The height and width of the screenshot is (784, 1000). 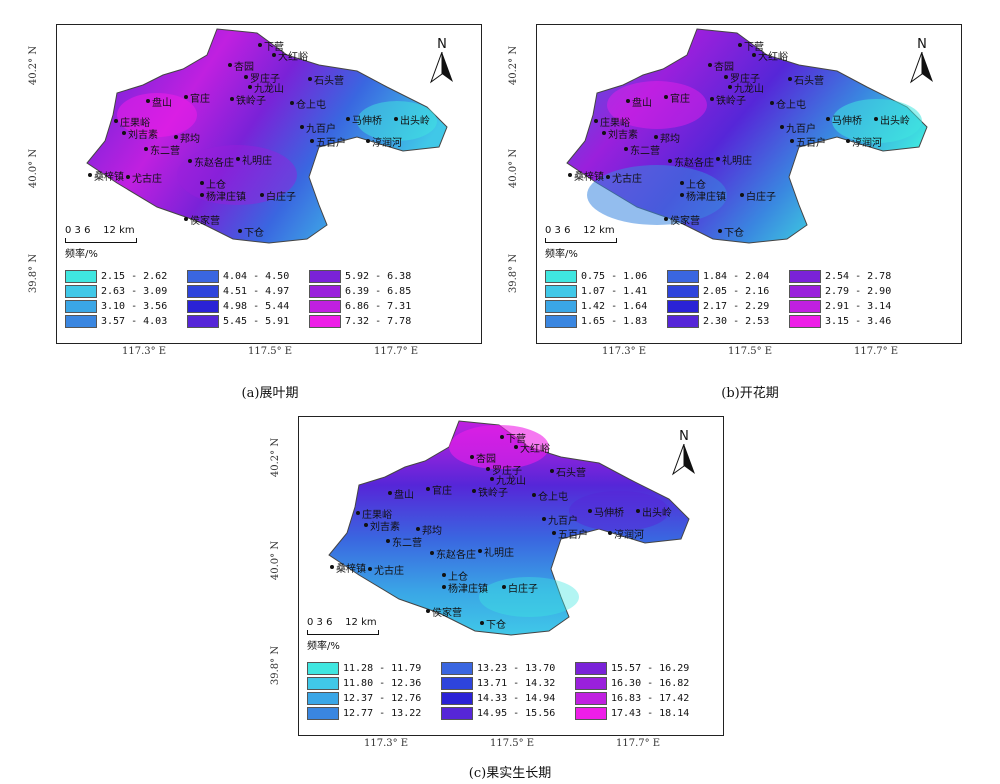 What do you see at coordinates (382, 713) in the screenshot?
I see `legend-range: 12.77 - 13.22` at bounding box center [382, 713].